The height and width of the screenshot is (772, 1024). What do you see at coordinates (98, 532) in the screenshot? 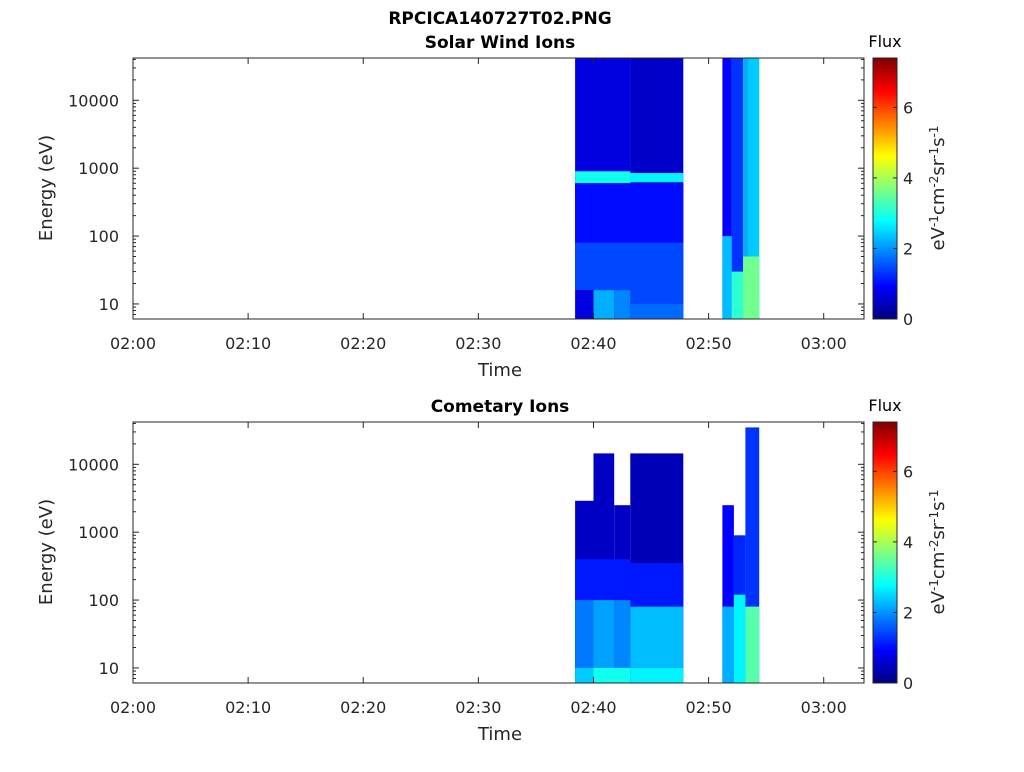
I see `cometary-y-tick-label: 1000` at bounding box center [98, 532].